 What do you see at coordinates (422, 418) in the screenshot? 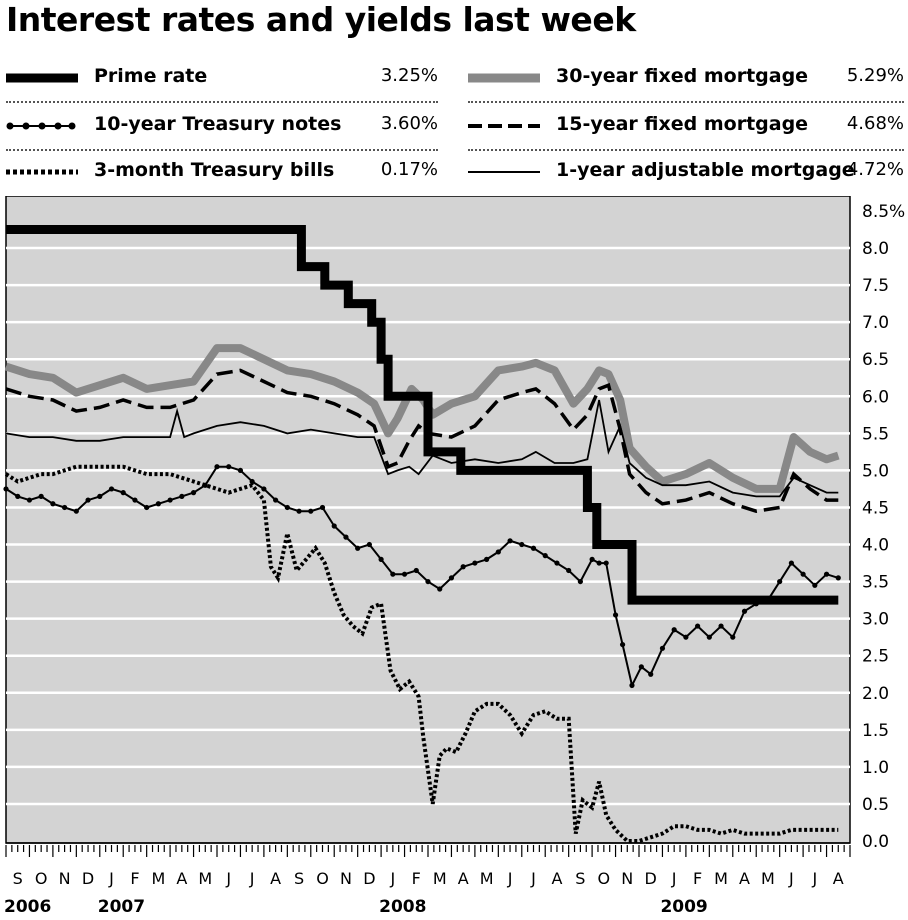
I see `series-line-m30` at bounding box center [422, 418].